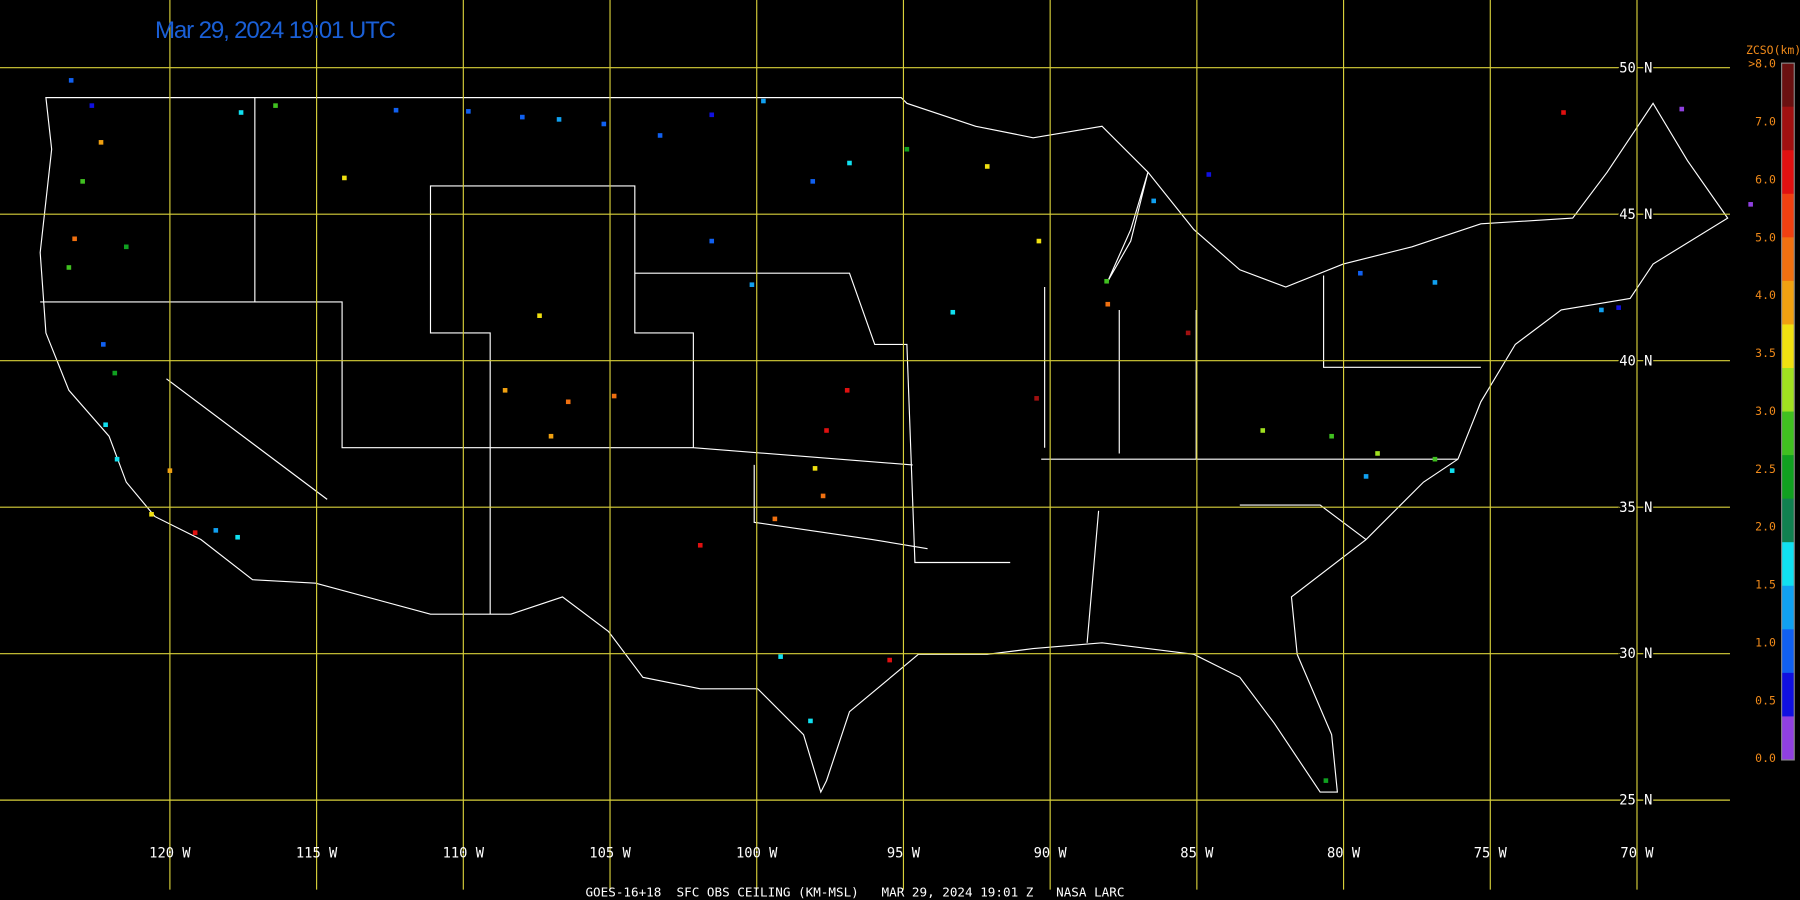  Describe the element at coordinates (1635, 215) in the screenshot. I see `latitude-label: 45 N` at that location.